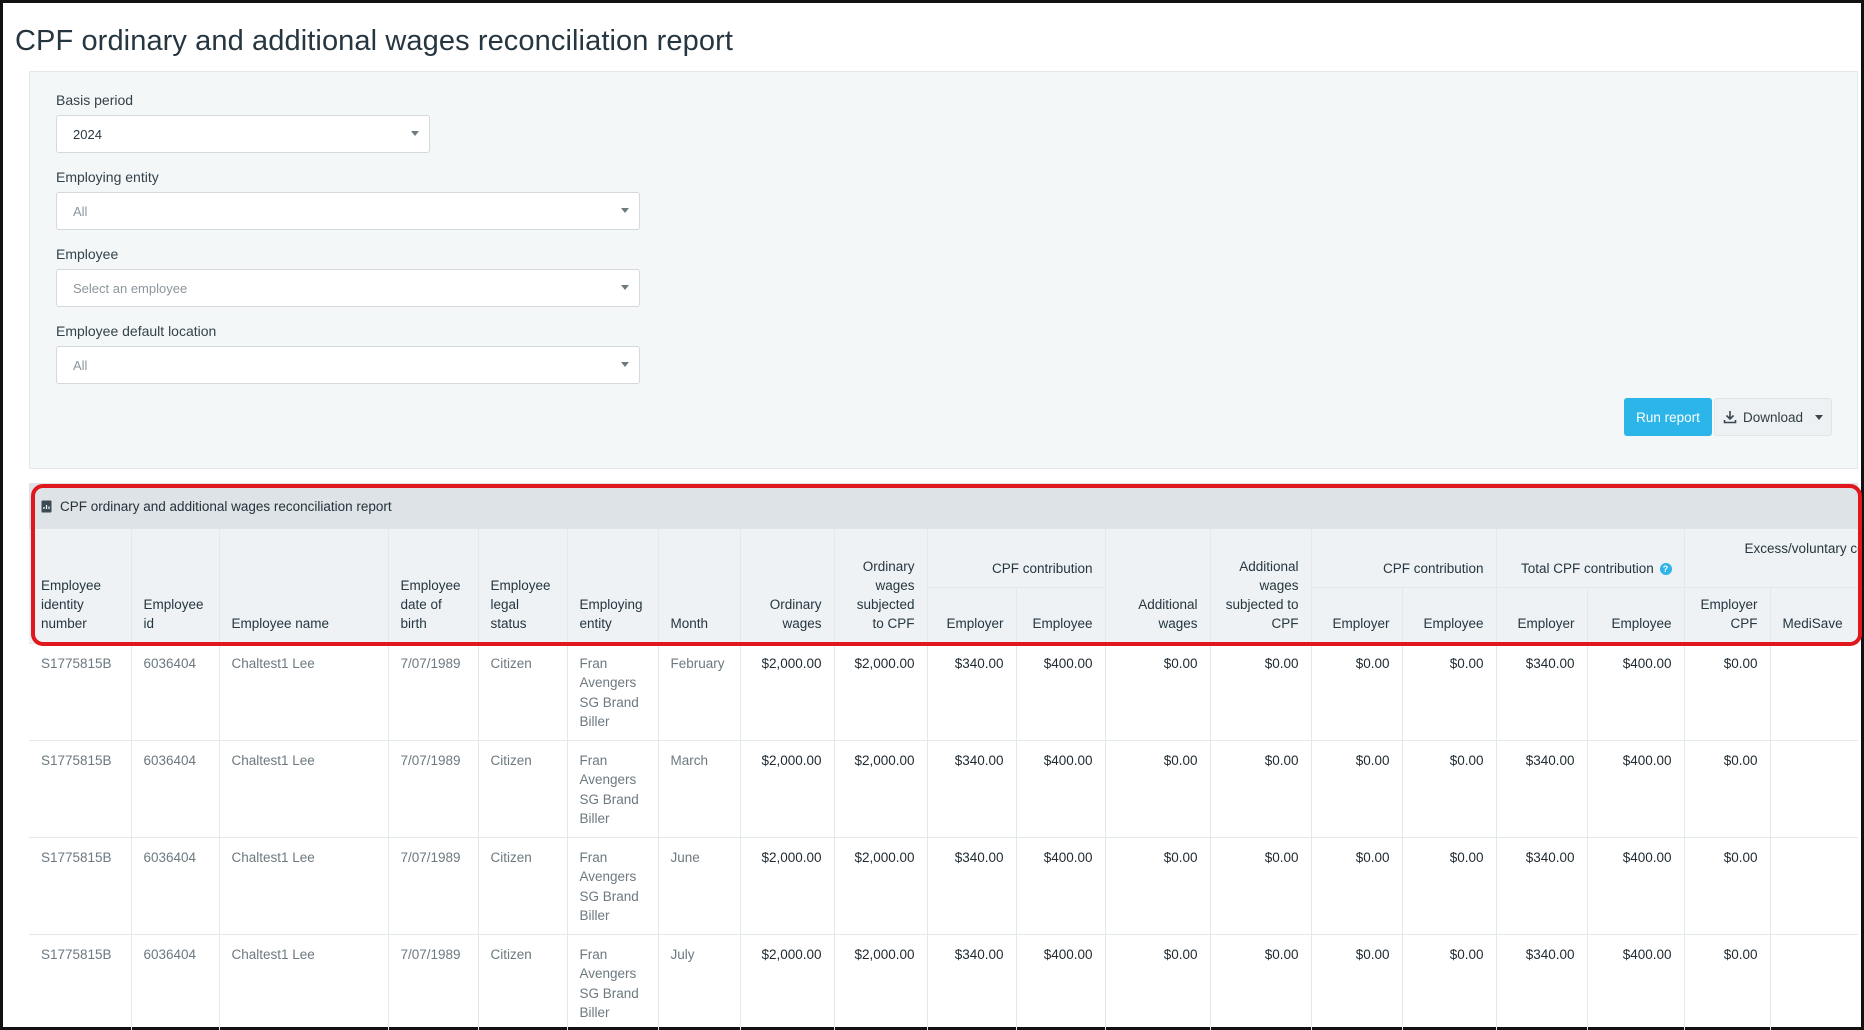  Describe the element at coordinates (1261, 586) in the screenshot. I see `col-header: Additional wages subjected to CPF` at that location.